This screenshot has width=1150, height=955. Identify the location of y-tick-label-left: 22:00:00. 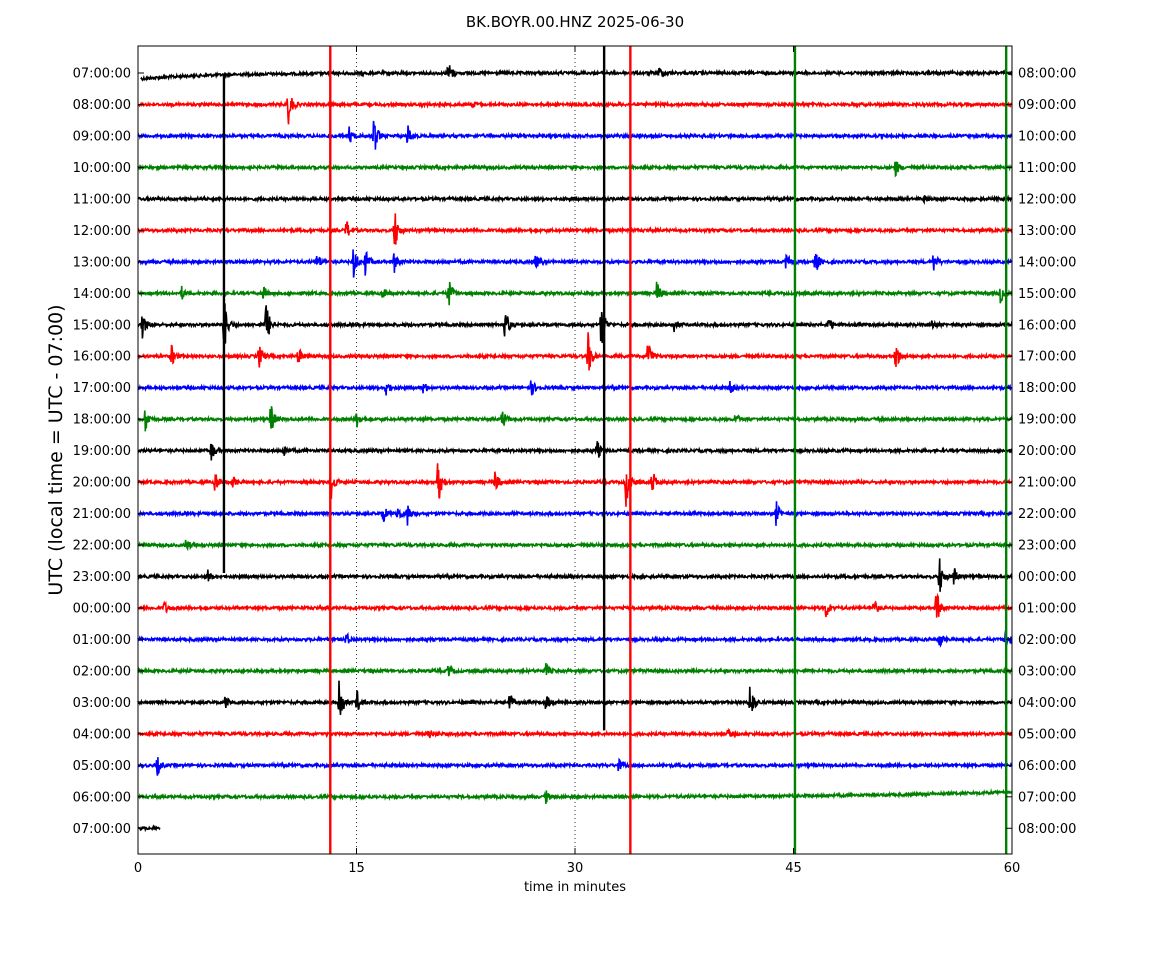
(102, 546).